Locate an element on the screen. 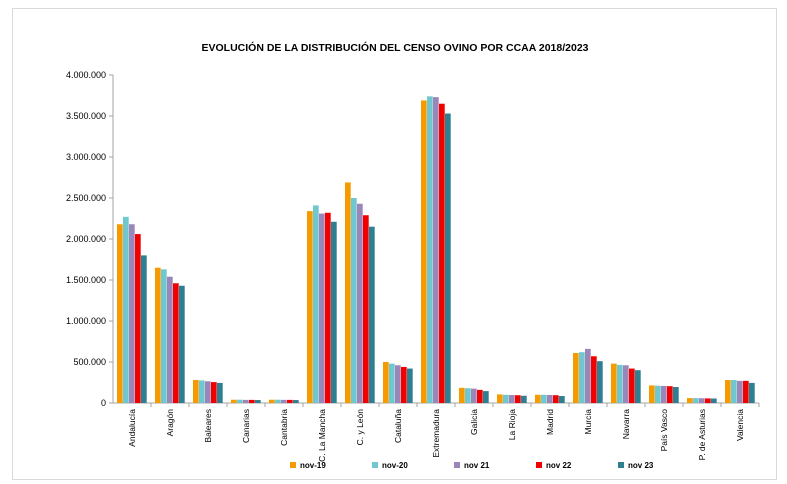 The image size is (787, 484). y-tick-label: 4.000.000 is located at coordinates (86, 75).